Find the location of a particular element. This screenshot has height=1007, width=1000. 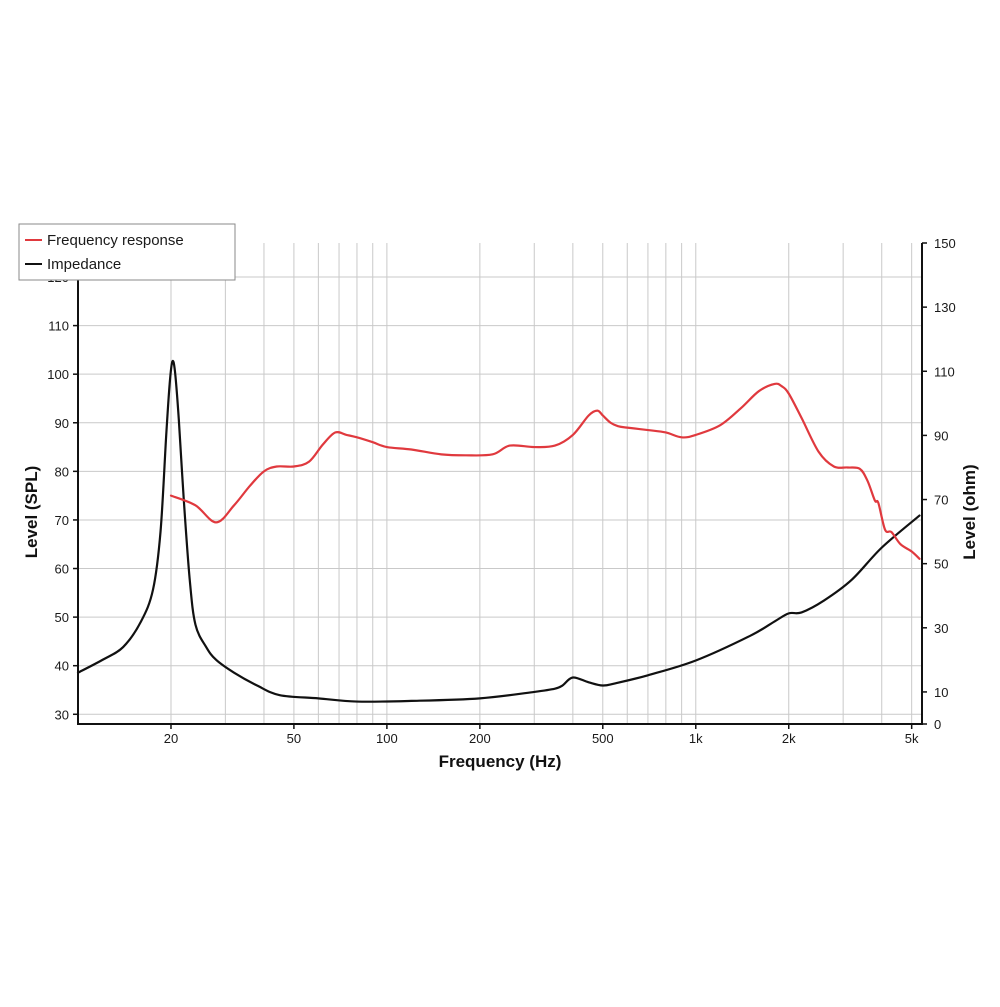

legend-box is located at coordinates (127, 252).